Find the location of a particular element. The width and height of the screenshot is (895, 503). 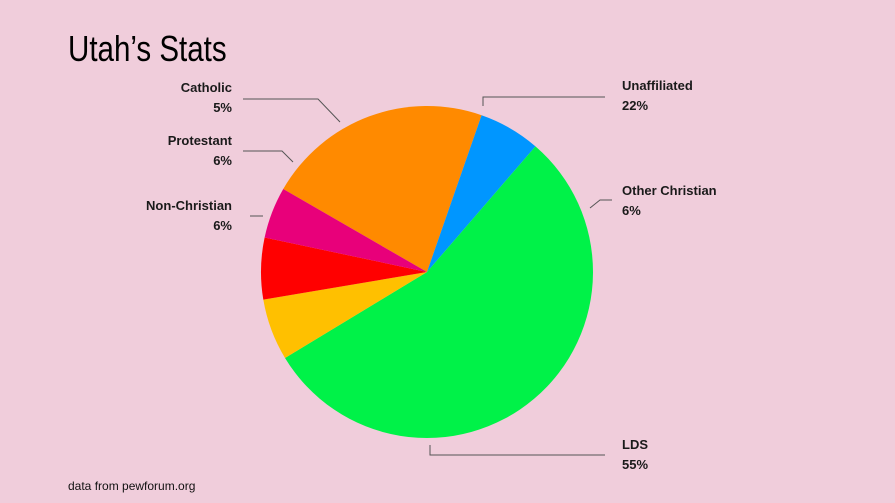

slice-label-unaffiliated: Unaffiliated is located at coordinates (657, 85).